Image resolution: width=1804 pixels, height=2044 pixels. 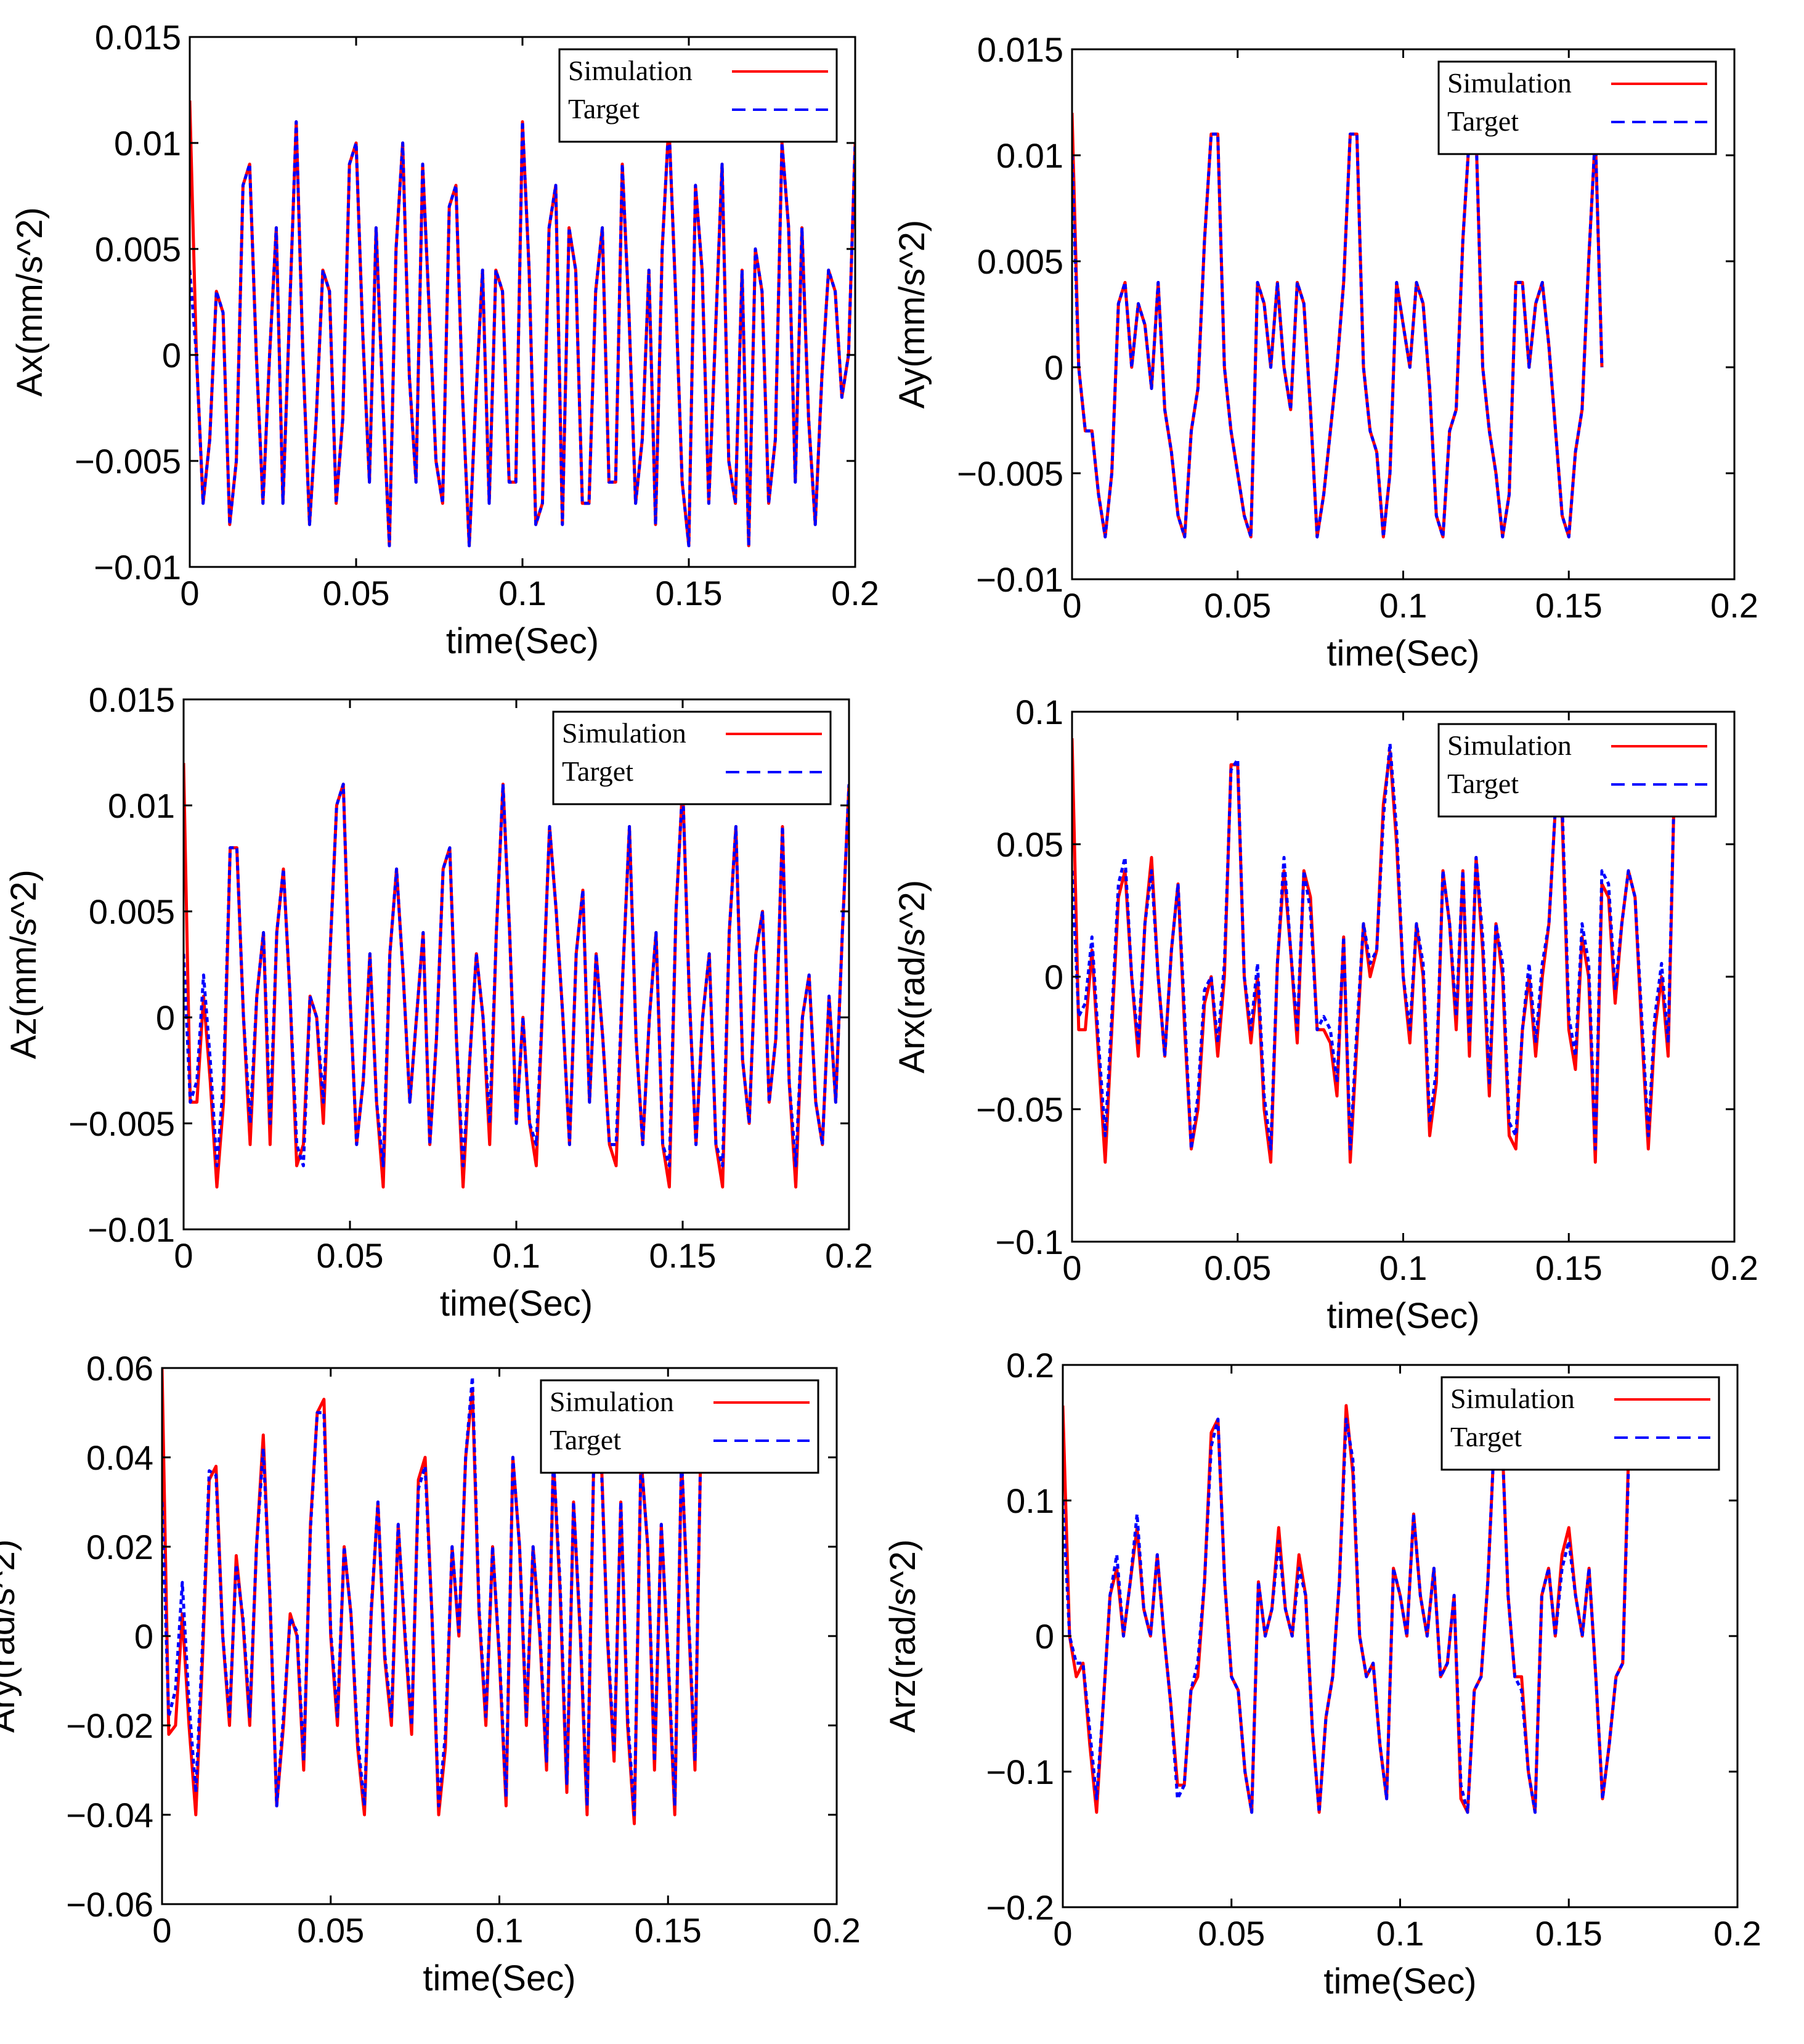 What do you see at coordinates (109, 1905) in the screenshot?
I see `y-tick-label: −0.06` at bounding box center [109, 1905].